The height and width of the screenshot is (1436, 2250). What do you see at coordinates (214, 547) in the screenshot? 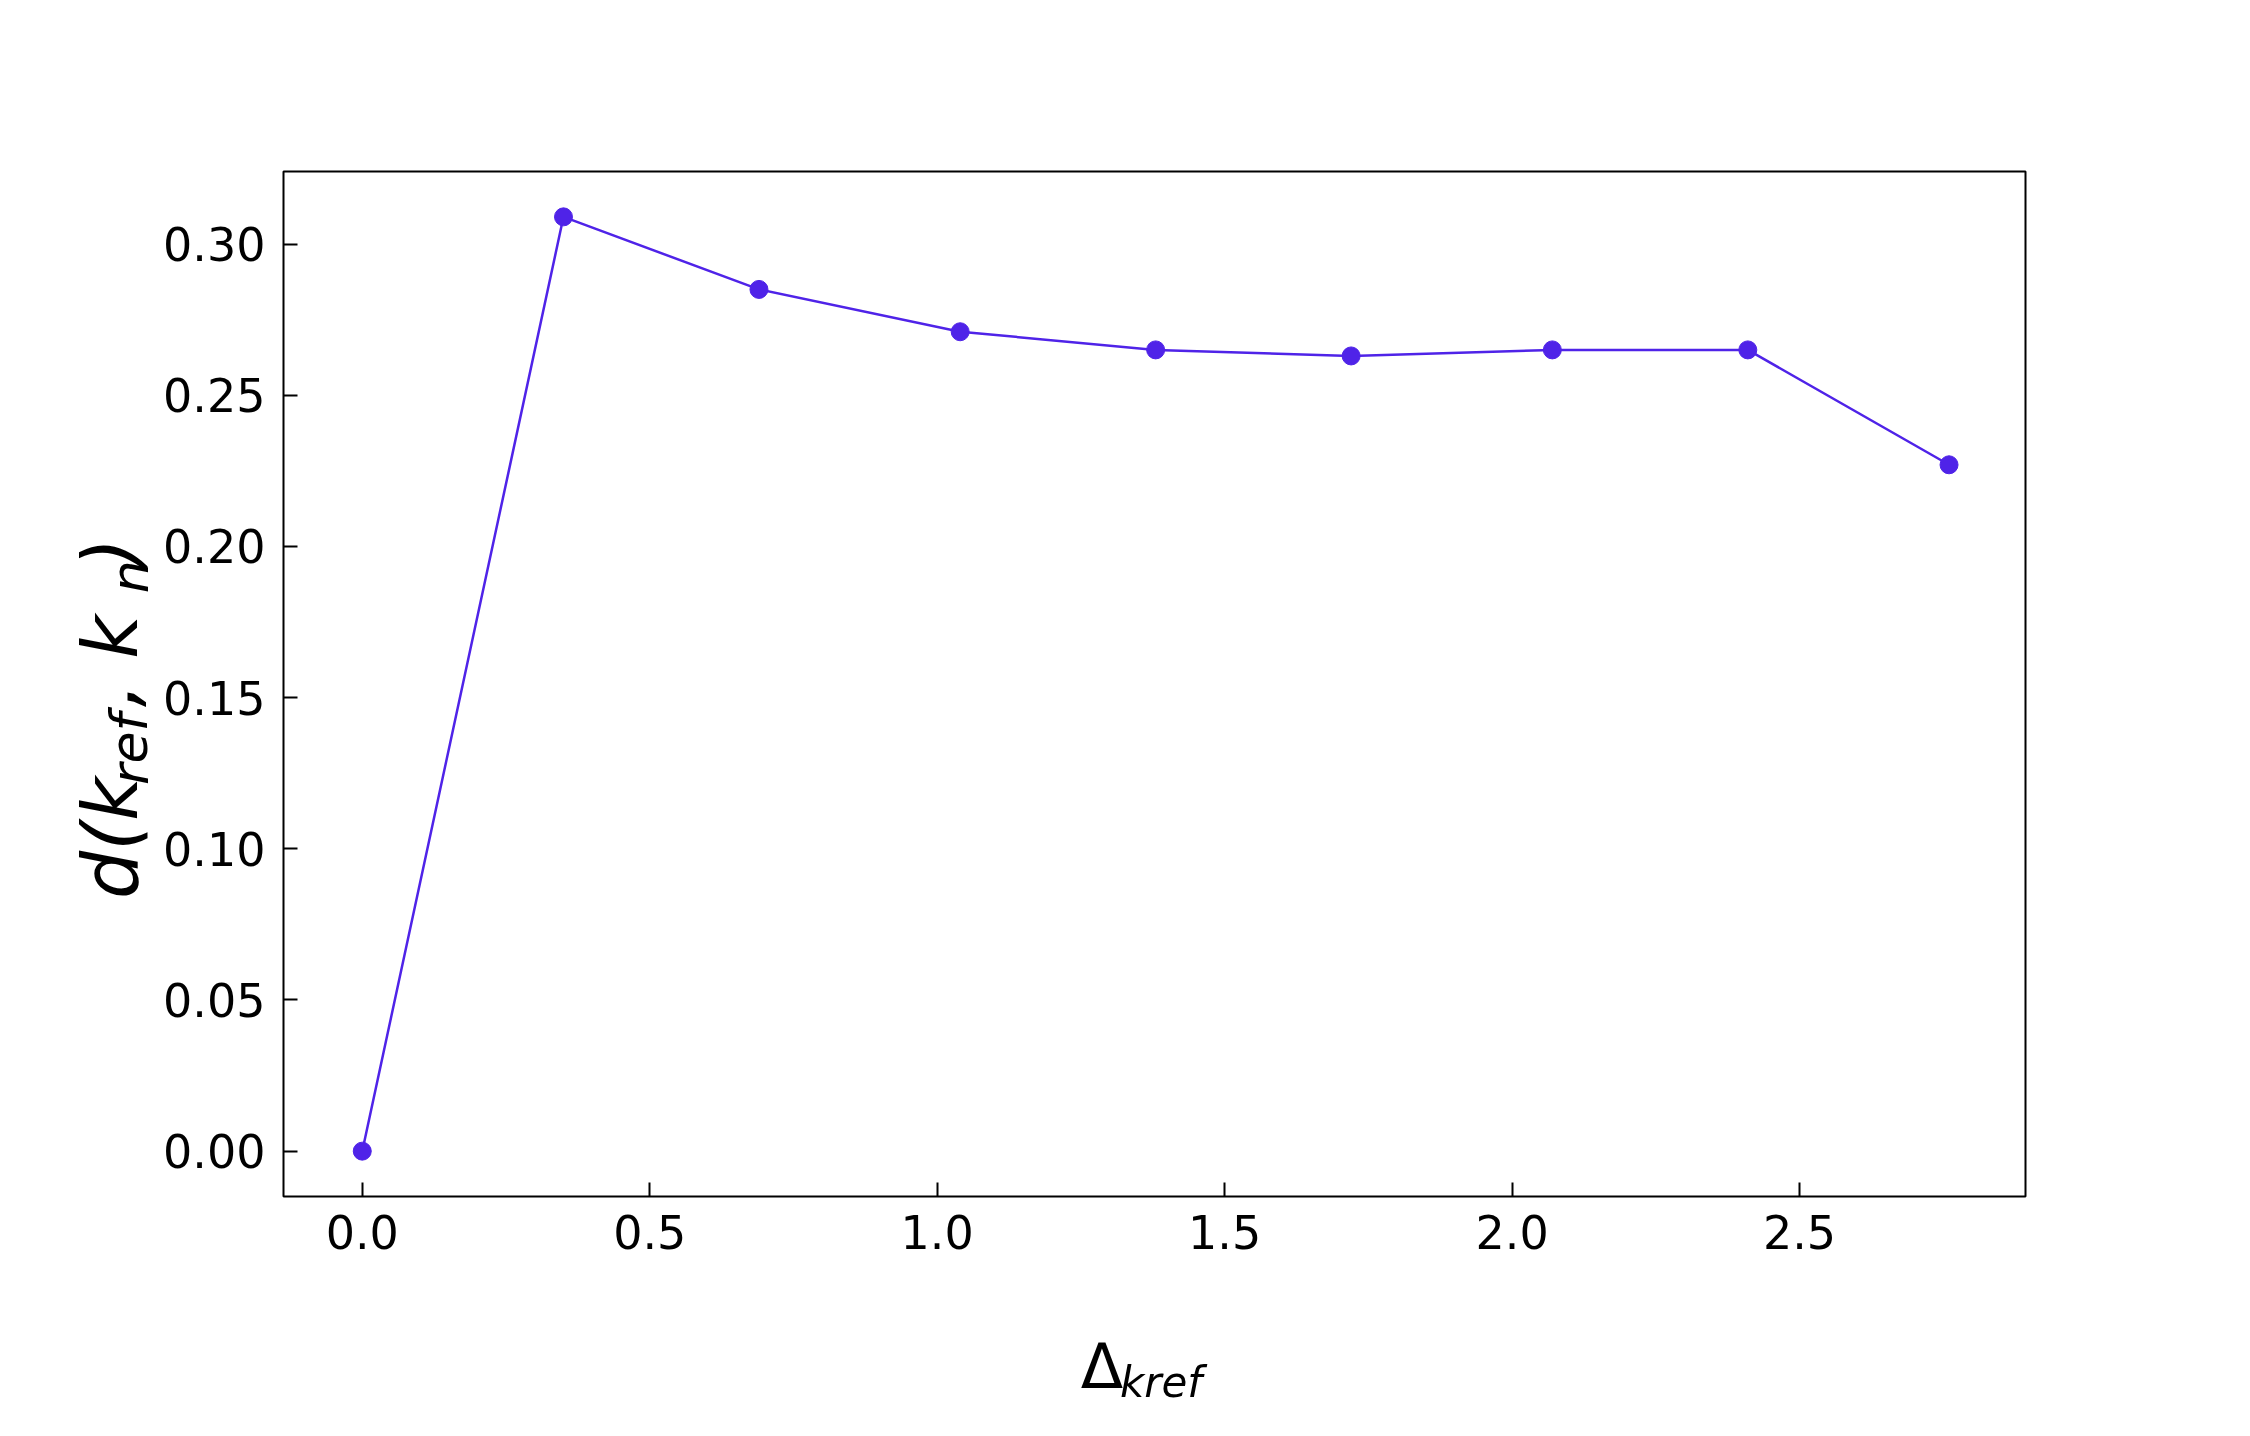
I see `y-tick-label: 0.20` at bounding box center [214, 547].